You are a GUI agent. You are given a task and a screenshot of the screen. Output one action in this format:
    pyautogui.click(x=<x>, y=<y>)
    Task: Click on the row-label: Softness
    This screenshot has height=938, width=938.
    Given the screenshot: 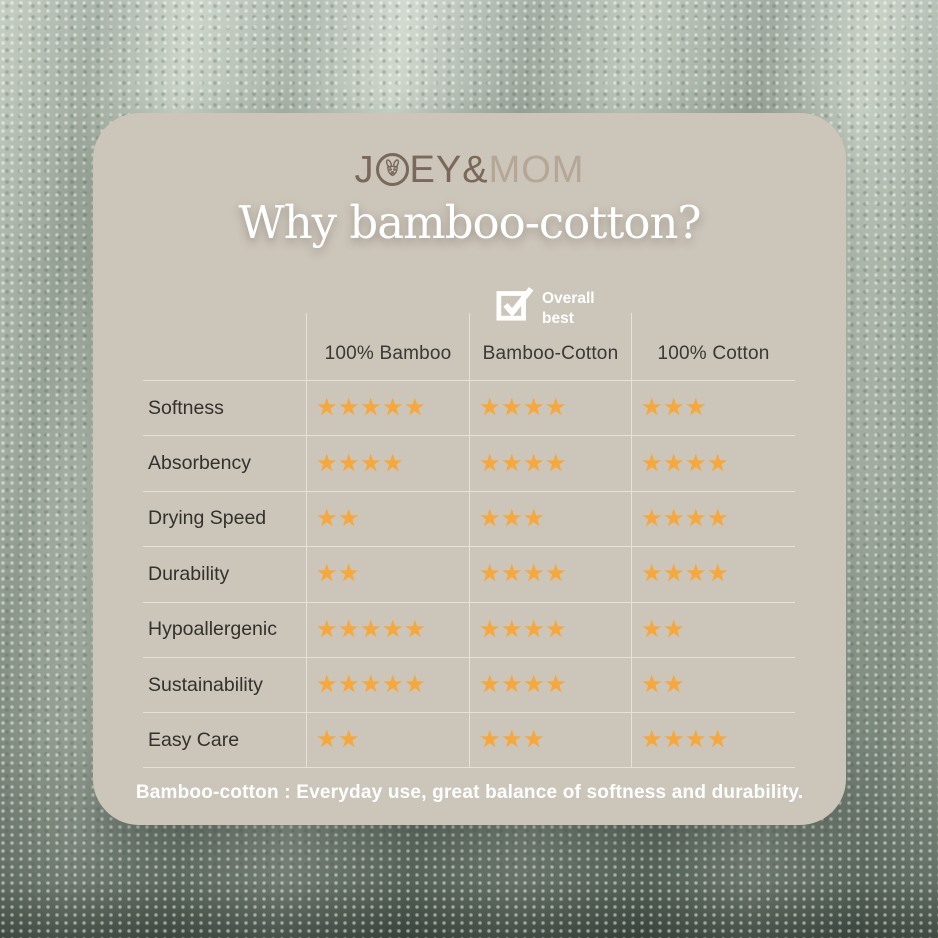 What is the action you would take?
    pyautogui.click(x=224, y=407)
    